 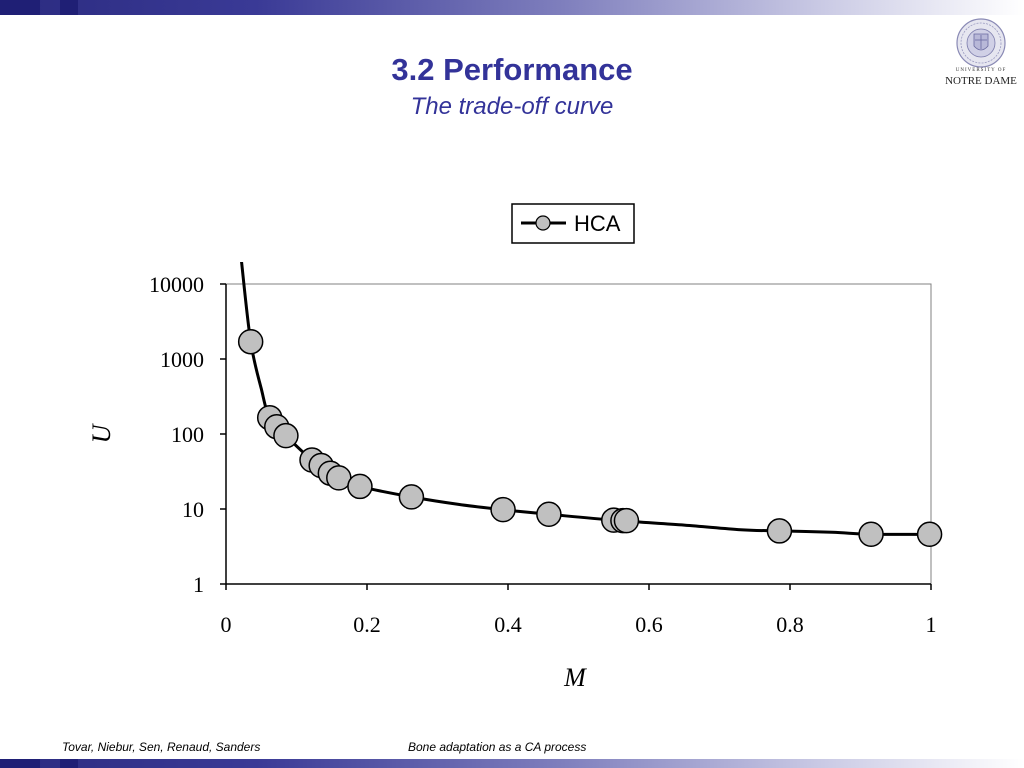 I want to click on x-axis-label: M, so click(x=575, y=677).